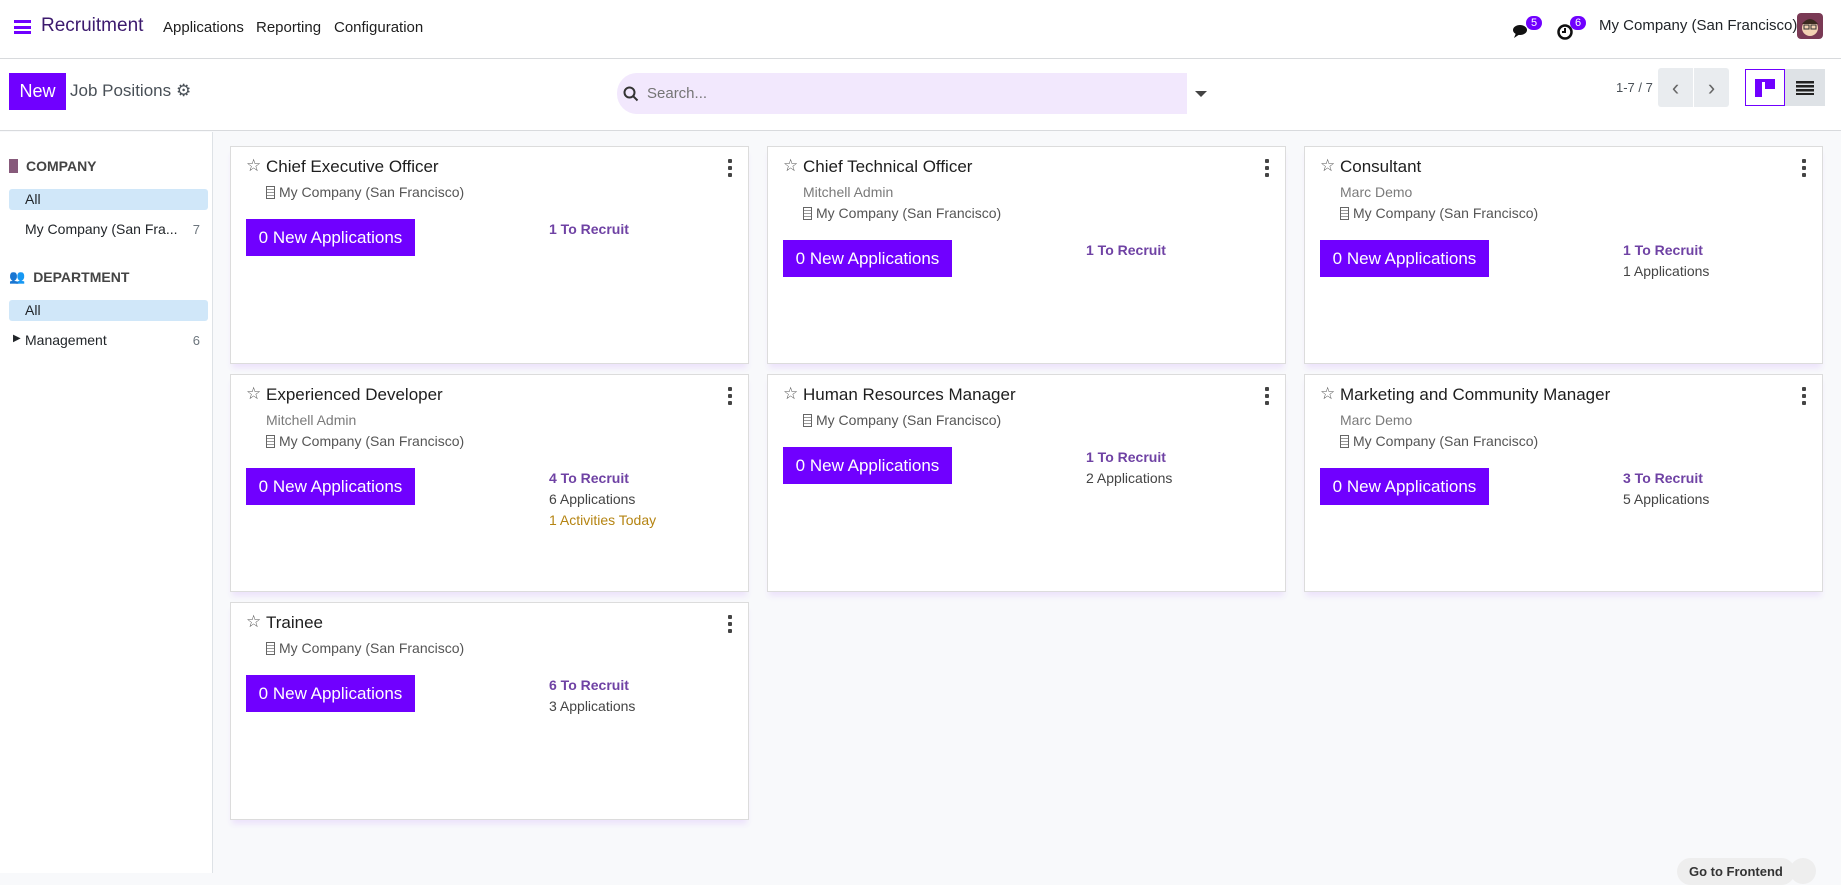 This screenshot has width=1841, height=885. What do you see at coordinates (354, 394) in the screenshot?
I see `job-title: Experienced Developer` at bounding box center [354, 394].